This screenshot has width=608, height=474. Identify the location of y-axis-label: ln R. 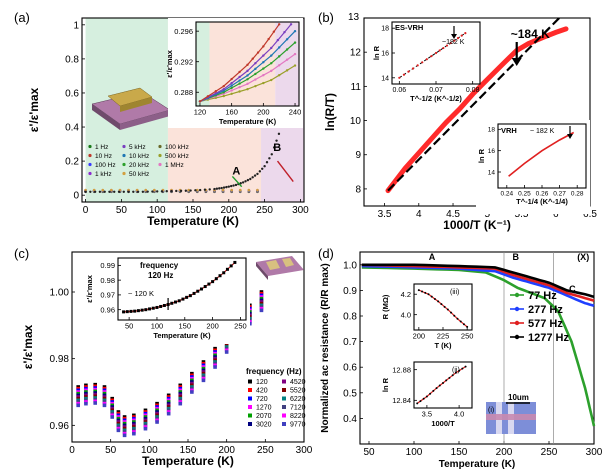
(385, 384).